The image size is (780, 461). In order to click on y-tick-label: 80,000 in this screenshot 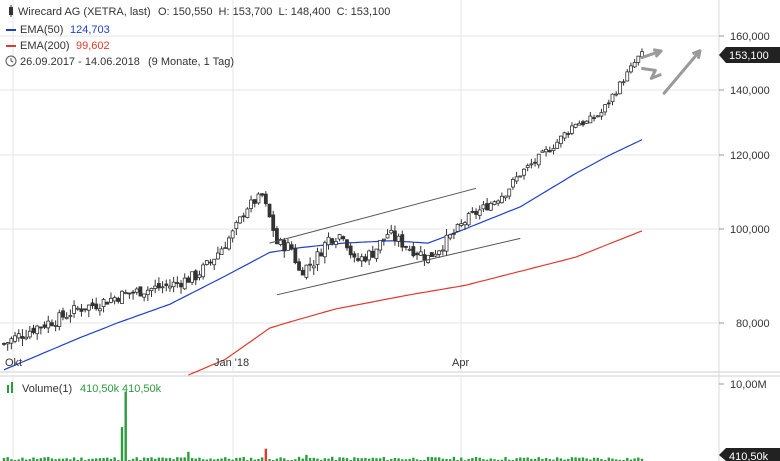, I will do `click(753, 324)`.